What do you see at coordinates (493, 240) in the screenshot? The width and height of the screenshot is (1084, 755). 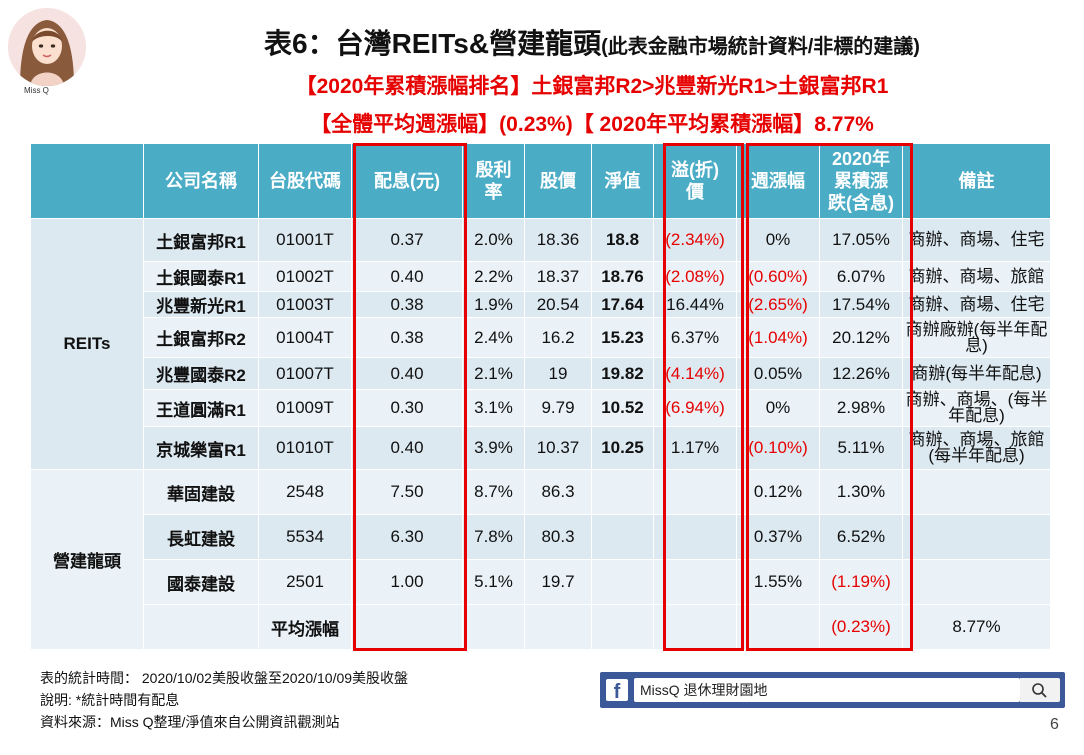 I see `yield-cell: 2.0%` at bounding box center [493, 240].